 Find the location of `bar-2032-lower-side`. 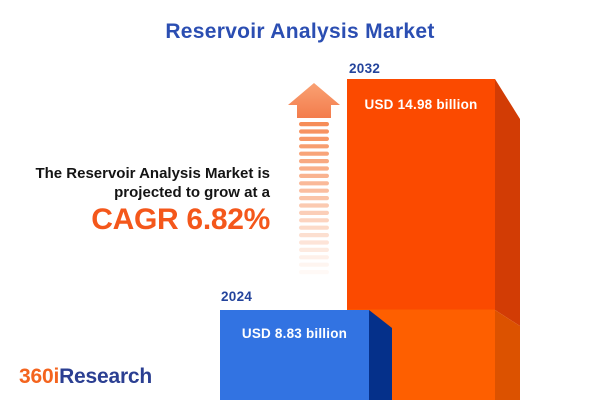

bar-2032-lower-side is located at coordinates (507, 355).